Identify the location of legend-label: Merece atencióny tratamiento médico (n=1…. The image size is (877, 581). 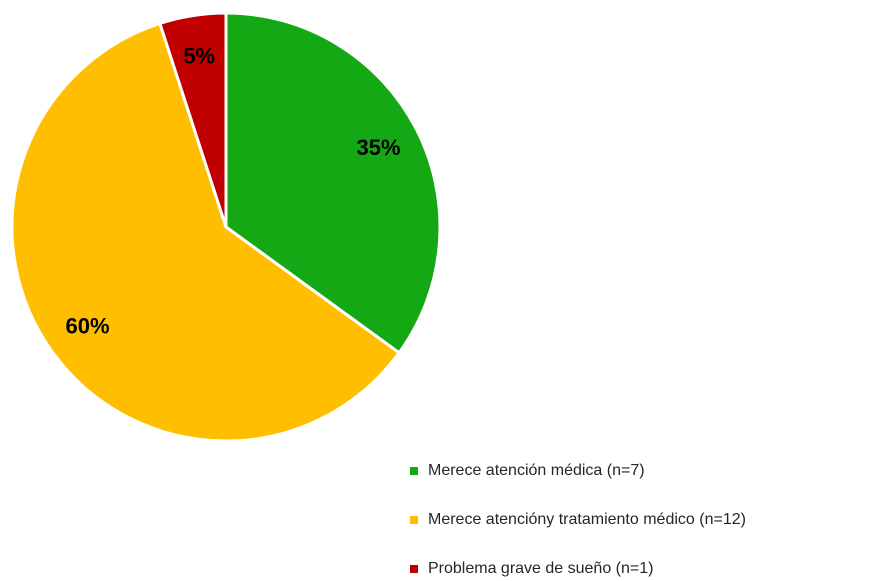
(587, 519).